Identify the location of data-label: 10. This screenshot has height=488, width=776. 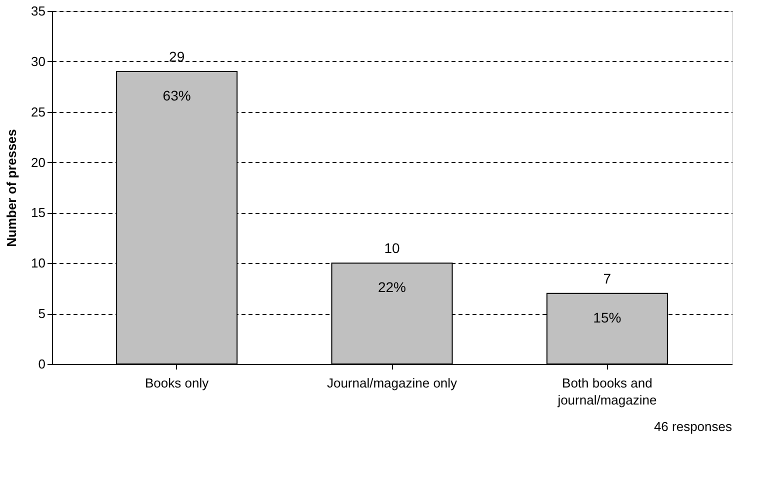
(392, 248).